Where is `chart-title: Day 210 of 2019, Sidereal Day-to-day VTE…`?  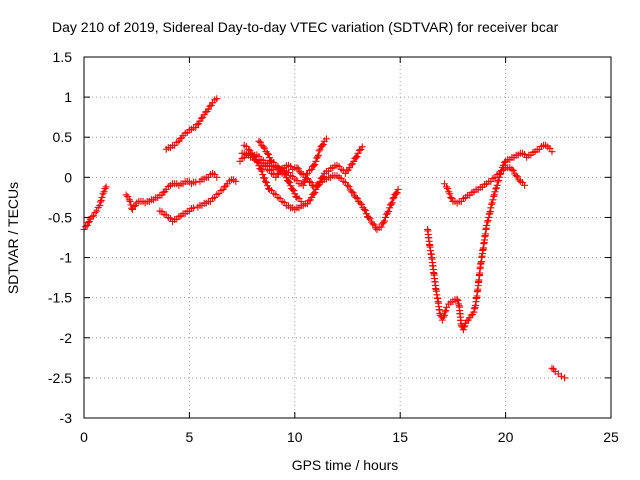 chart-title: Day 210 of 2019, Sidereal Day-to-day VTE… is located at coordinates (305, 27).